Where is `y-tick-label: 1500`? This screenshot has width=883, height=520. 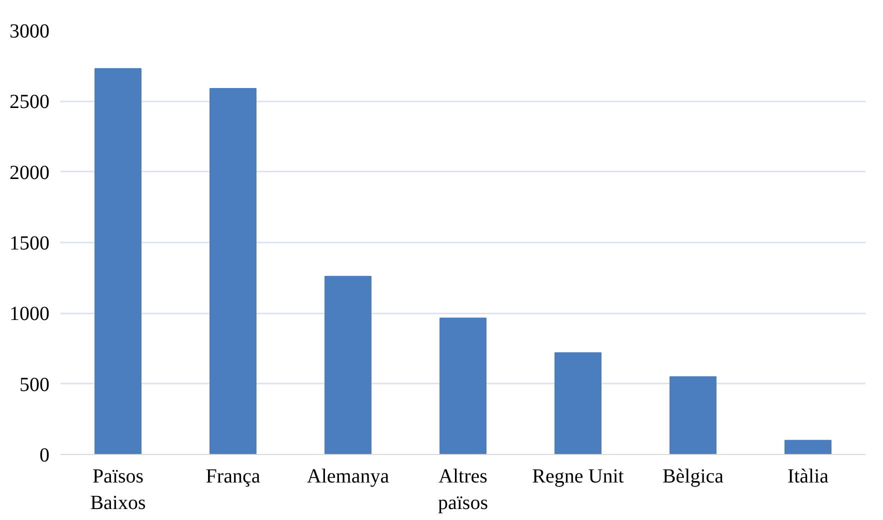
y-tick-label: 1500 is located at coordinates (30, 243).